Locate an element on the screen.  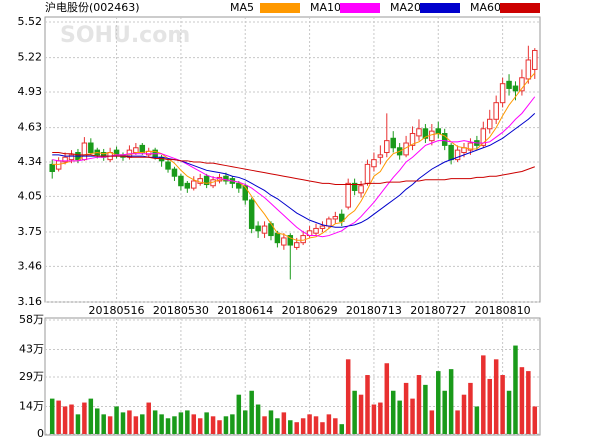
legend-label: MA10 is located at coordinates (325, 7).